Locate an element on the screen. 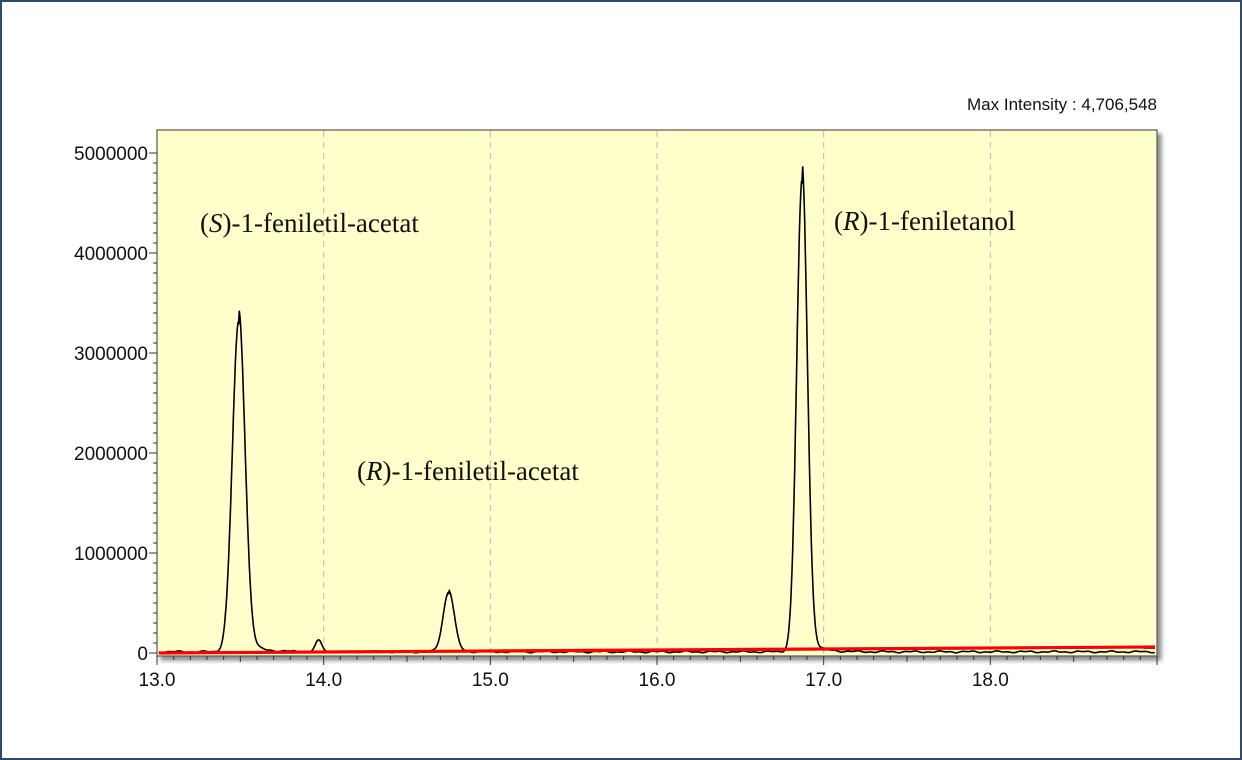 The height and width of the screenshot is (760, 1242). y-tick-label-0: 0 is located at coordinates (142, 654).